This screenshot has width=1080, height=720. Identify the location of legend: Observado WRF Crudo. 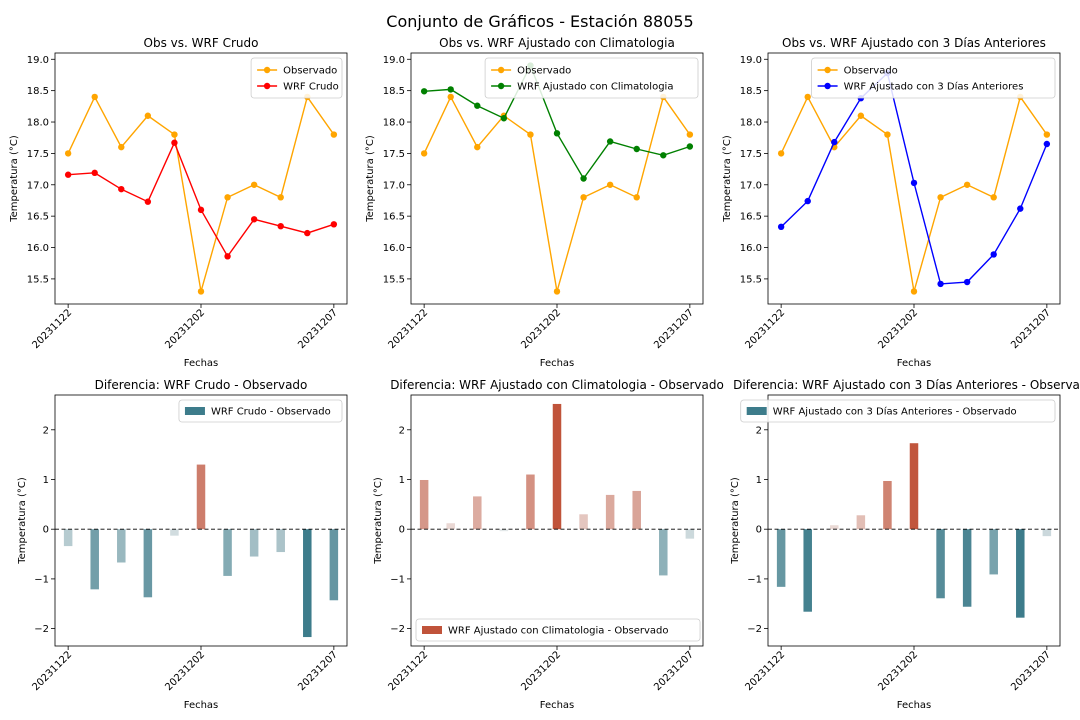
(296, 78).